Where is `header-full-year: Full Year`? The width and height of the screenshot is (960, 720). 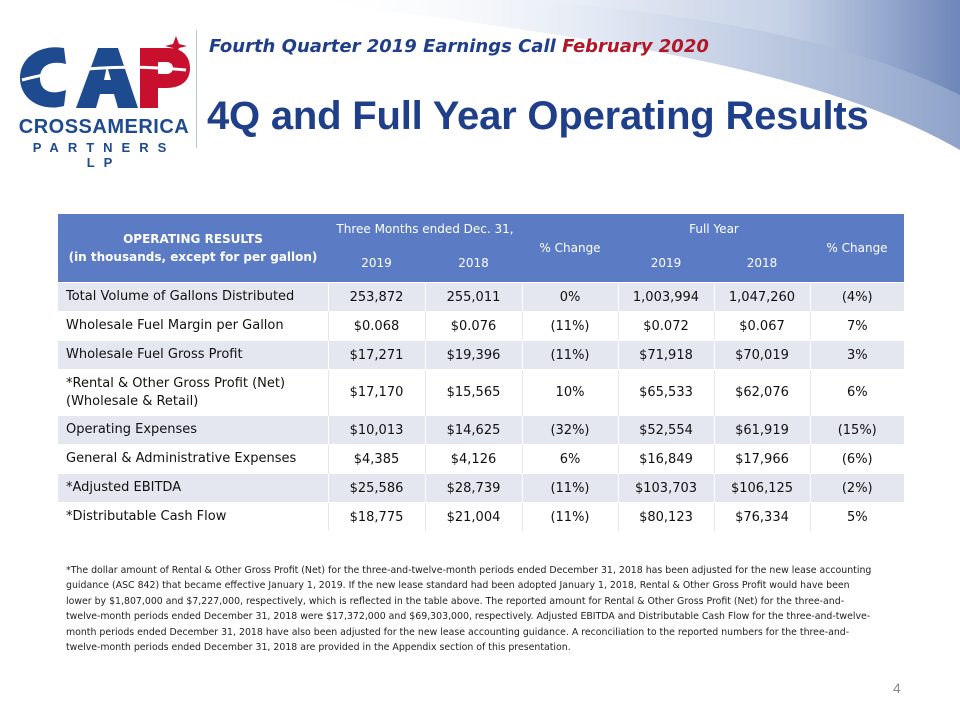 header-full-year: Full Year is located at coordinates (714, 229).